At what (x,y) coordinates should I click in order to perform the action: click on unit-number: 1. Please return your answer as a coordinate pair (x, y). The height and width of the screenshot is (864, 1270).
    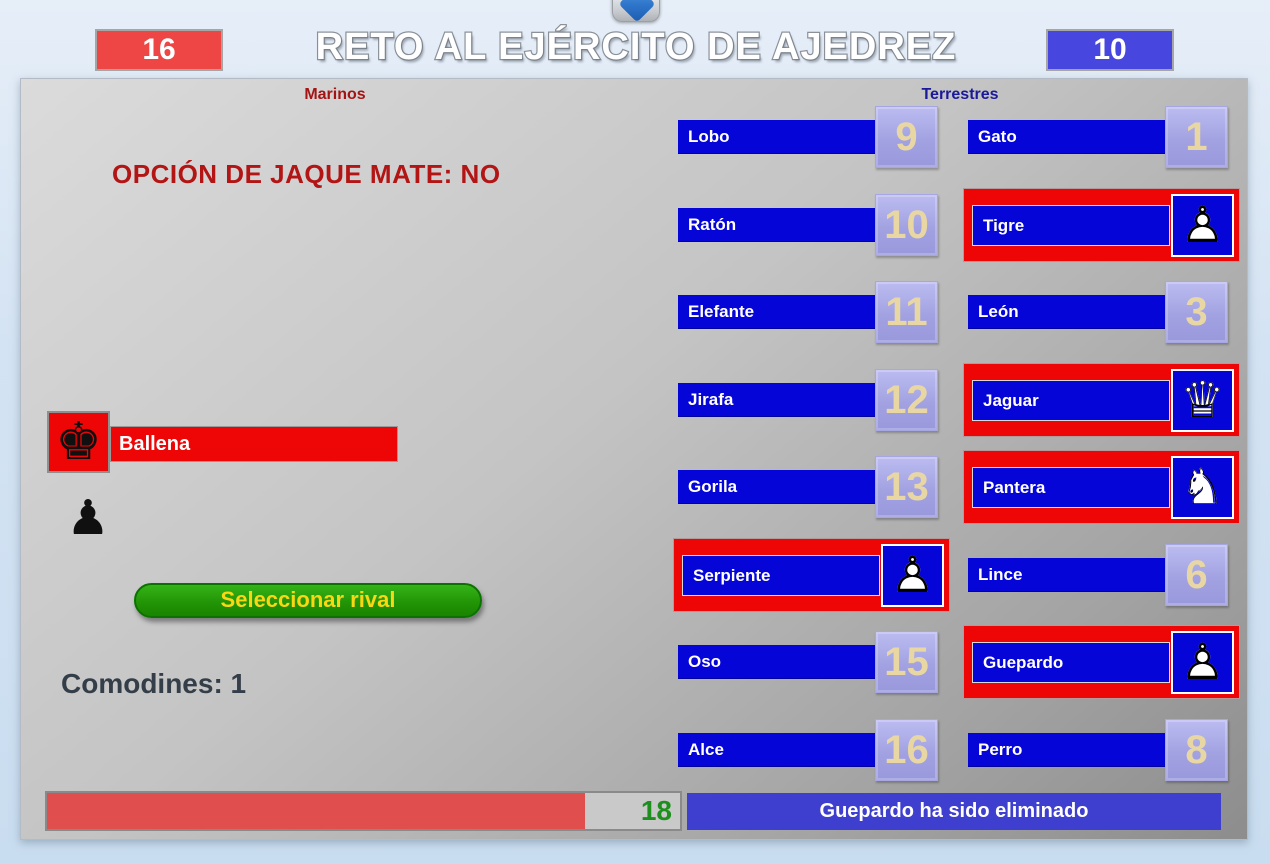
    Looking at the image, I should click on (1196, 137).